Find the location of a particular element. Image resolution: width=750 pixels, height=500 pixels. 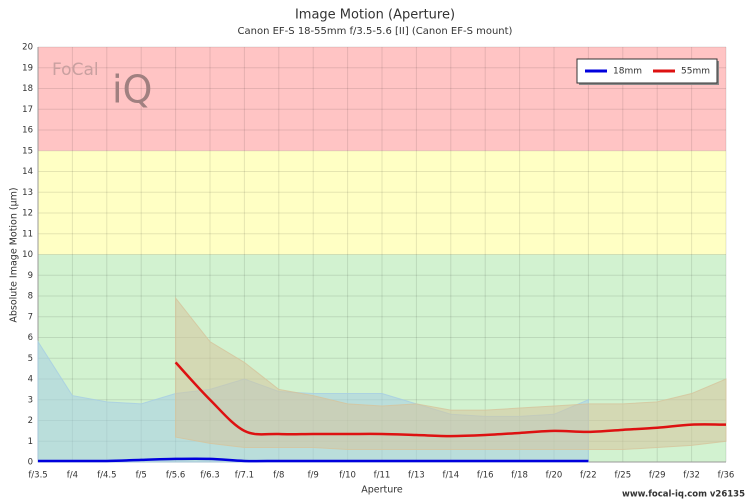

logo-text: iQ is located at coordinates (132, 90).